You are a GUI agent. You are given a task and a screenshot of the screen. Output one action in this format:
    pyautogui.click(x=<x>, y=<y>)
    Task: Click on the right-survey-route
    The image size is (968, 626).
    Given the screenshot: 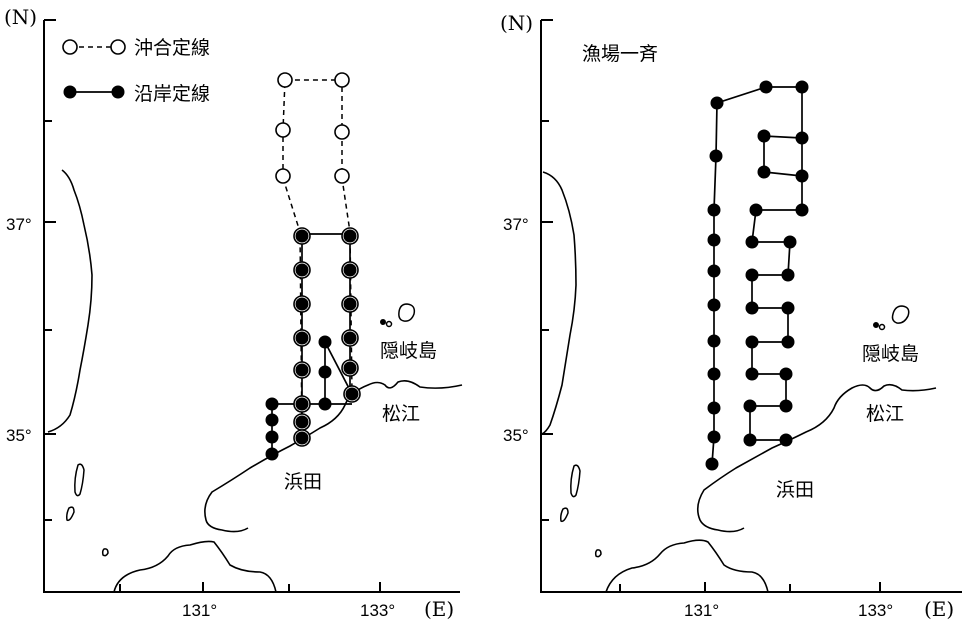 What is the action you would take?
    pyautogui.click(x=757, y=275)
    